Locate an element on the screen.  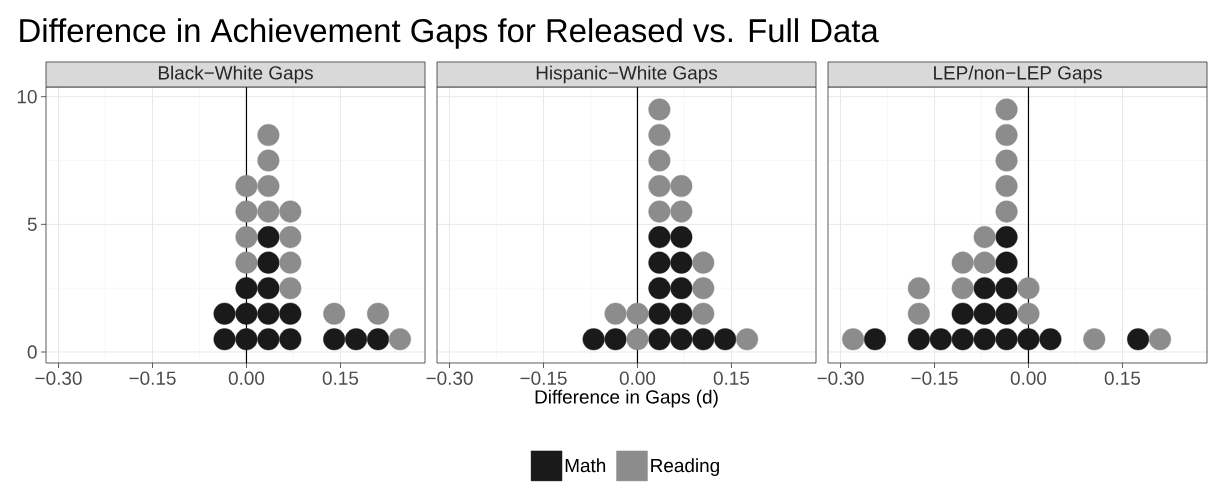
y-tick-label: 10 is located at coordinates (27, 96).